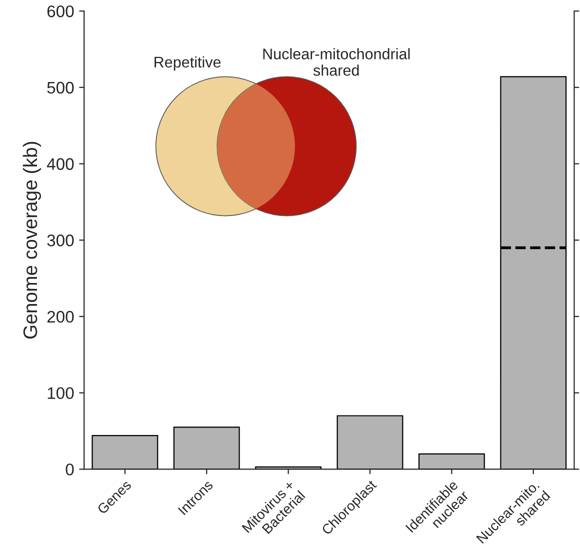  I want to click on y-tick-label: 500, so click(60, 88).